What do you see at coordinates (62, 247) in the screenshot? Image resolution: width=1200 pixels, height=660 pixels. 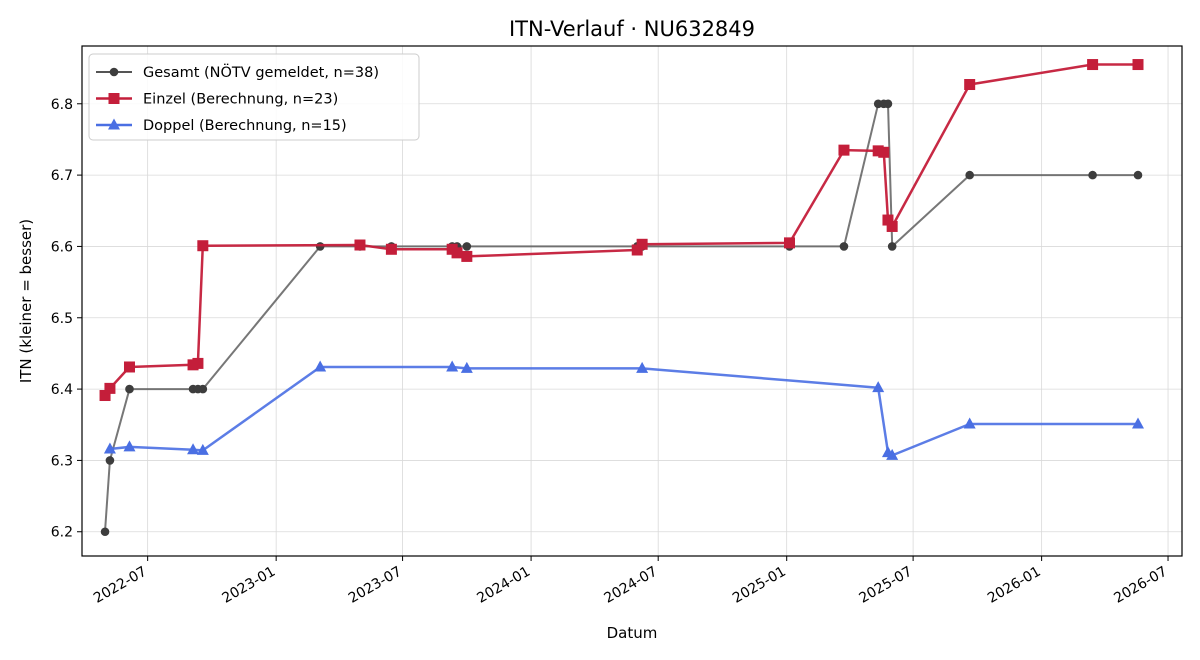 I see `y-tick-label: 6.6` at bounding box center [62, 247].